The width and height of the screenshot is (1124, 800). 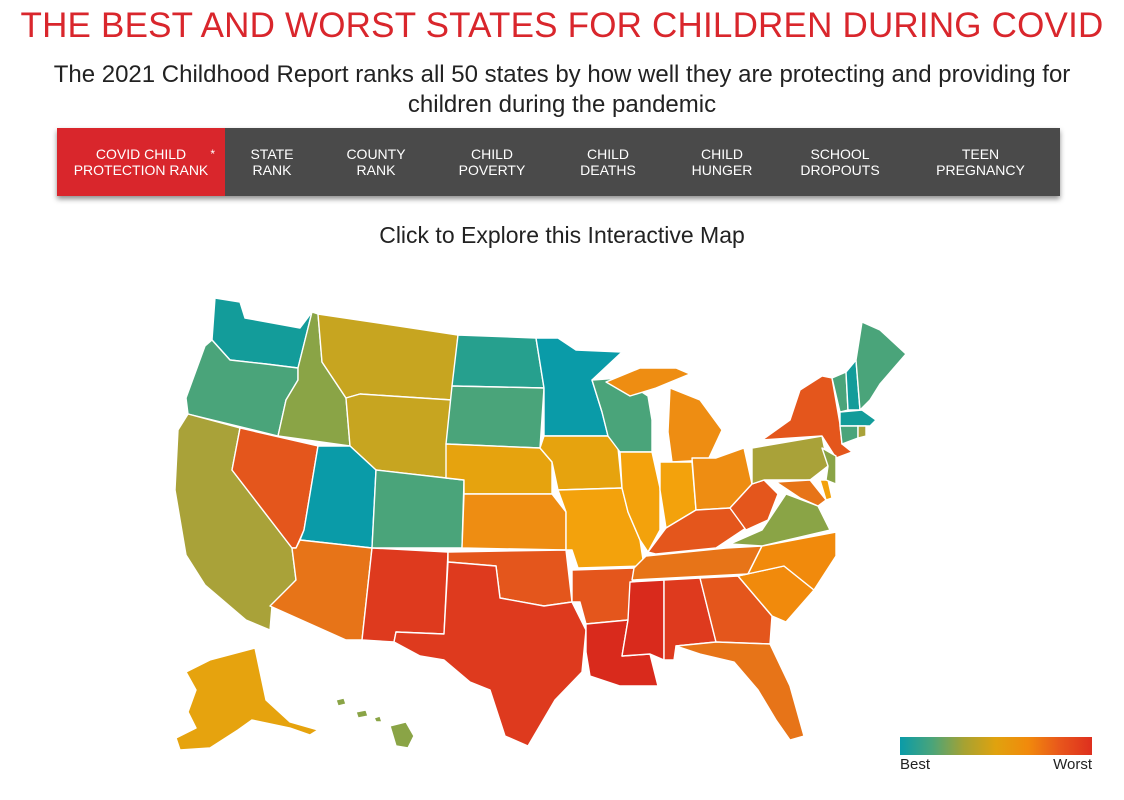 What do you see at coordinates (915, 764) in the screenshot?
I see `legend-best-label: Best` at bounding box center [915, 764].